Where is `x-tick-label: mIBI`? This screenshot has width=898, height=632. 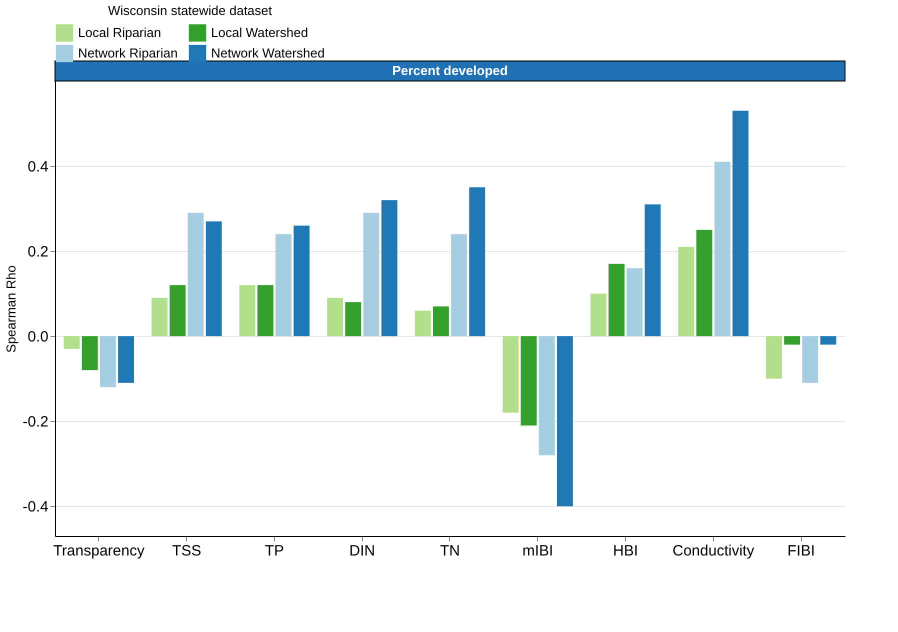
x-tick-label: mIBI is located at coordinates (538, 551).